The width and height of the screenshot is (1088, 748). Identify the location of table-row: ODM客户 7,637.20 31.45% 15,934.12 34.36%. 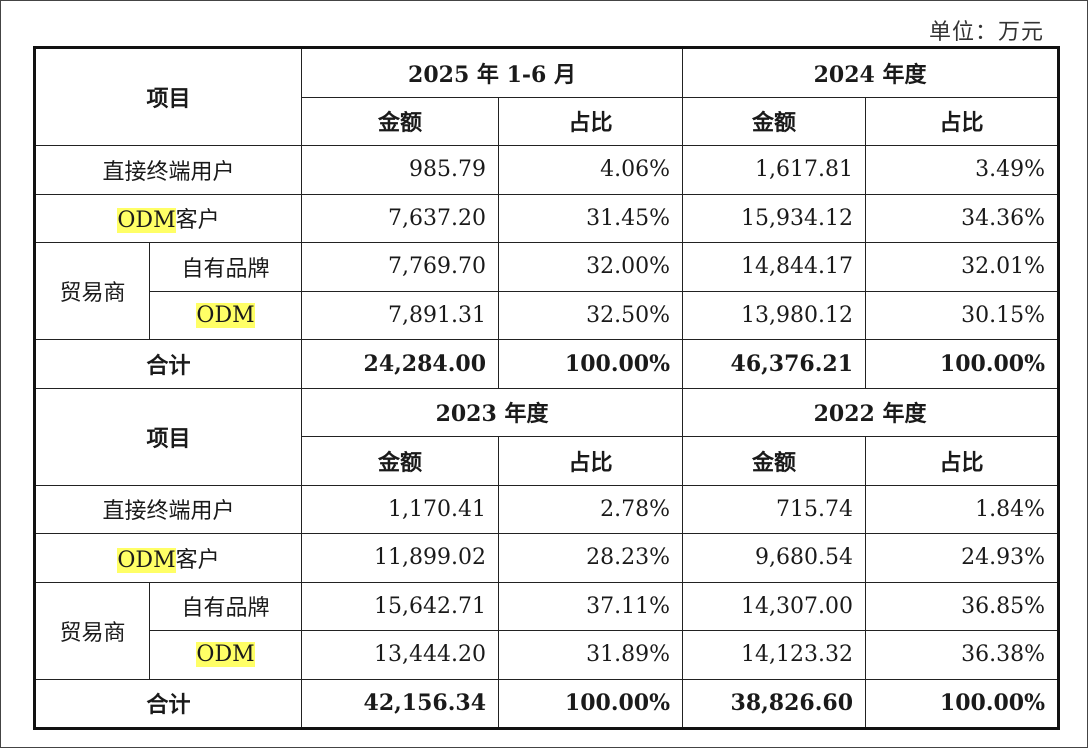
(546, 218).